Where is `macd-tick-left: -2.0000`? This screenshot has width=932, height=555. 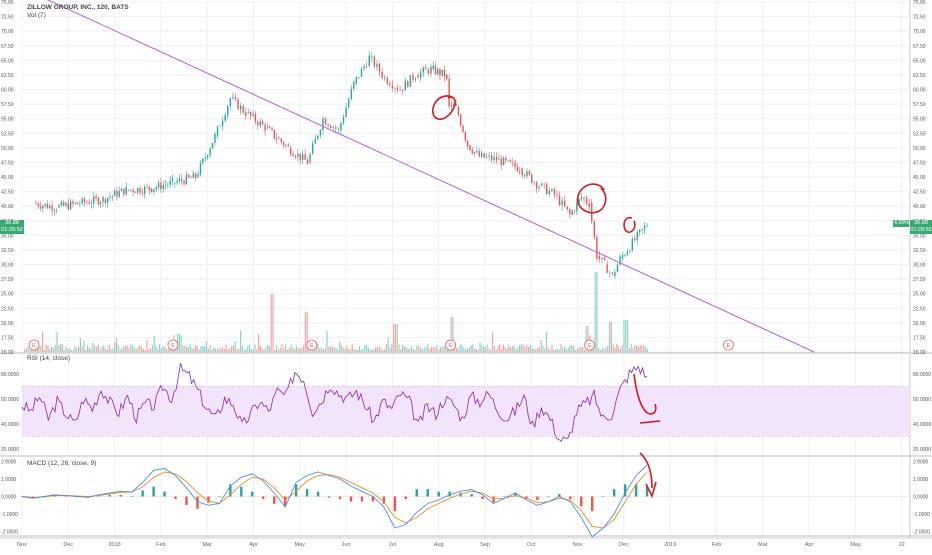
macd-tick-left: -2.0000 is located at coordinates (9, 533).